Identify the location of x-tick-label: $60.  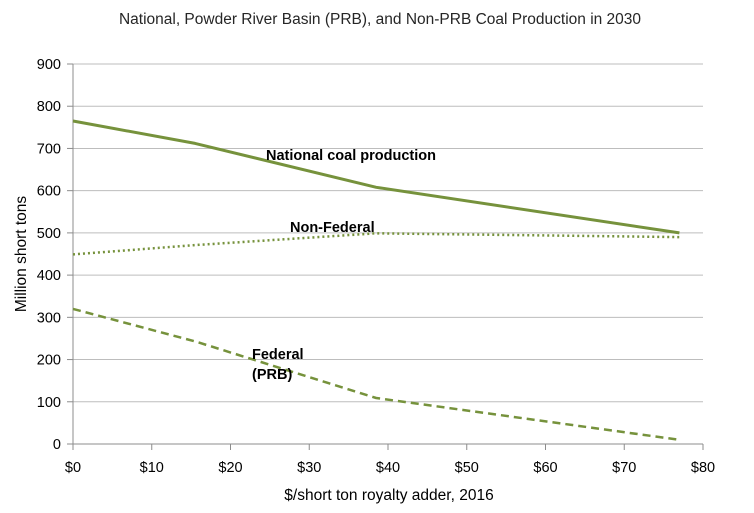
(545, 468).